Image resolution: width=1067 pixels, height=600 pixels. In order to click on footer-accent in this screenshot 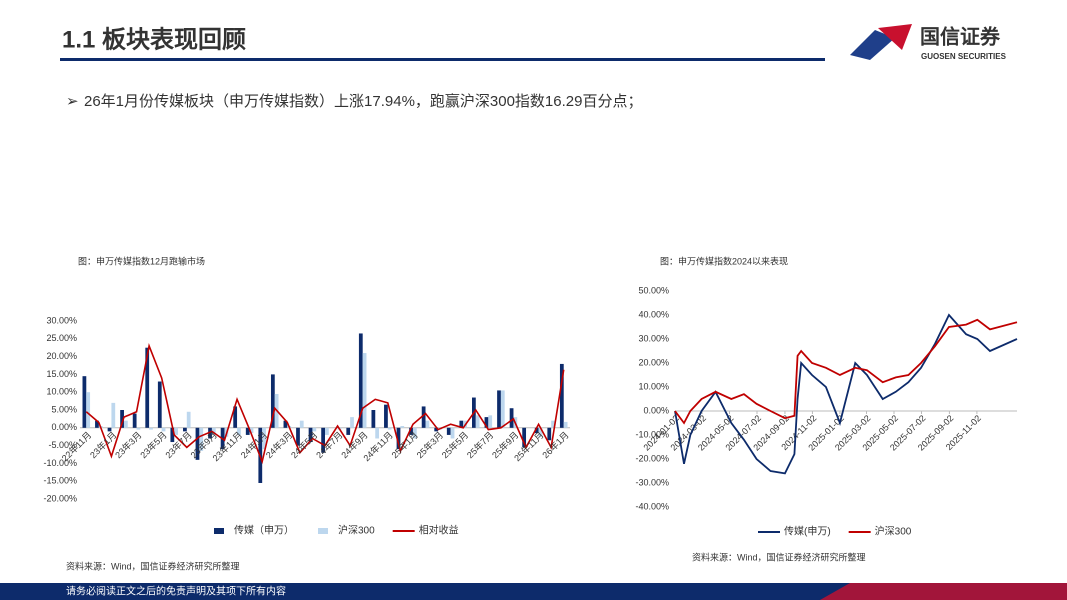, I will do `click(943, 591)`.